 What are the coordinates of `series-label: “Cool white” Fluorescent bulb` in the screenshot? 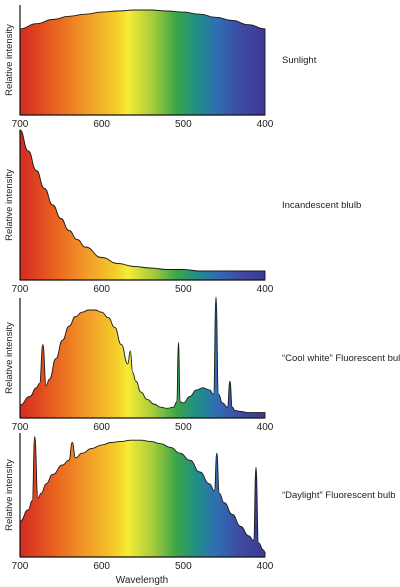 It's located at (341, 358).